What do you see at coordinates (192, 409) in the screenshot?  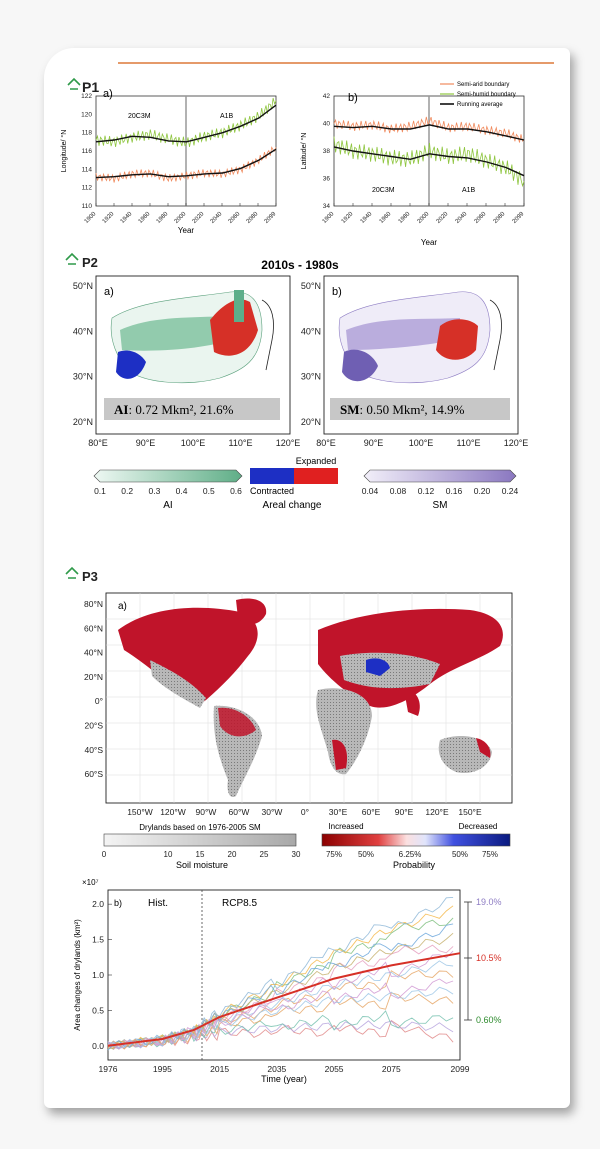 I see `ai-stat-box` at bounding box center [192, 409].